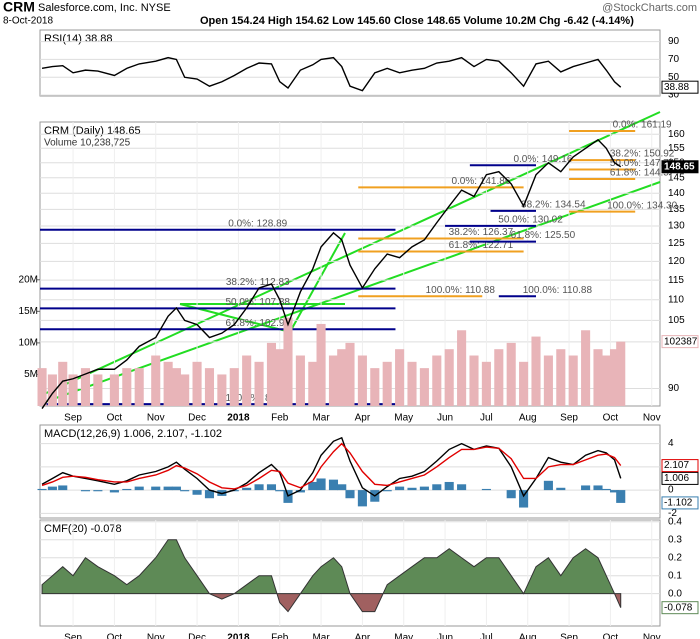  Describe the element at coordinates (350, 63) in the screenshot. I see `rsi-frame` at that location.